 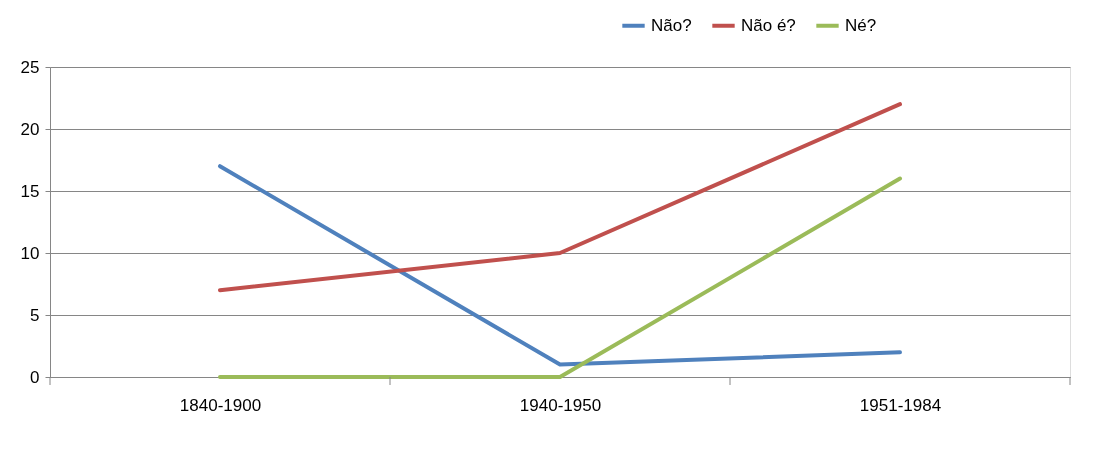 What do you see at coordinates (900, 405) in the screenshot?
I see `x-tick-label: 1951-1984` at bounding box center [900, 405].